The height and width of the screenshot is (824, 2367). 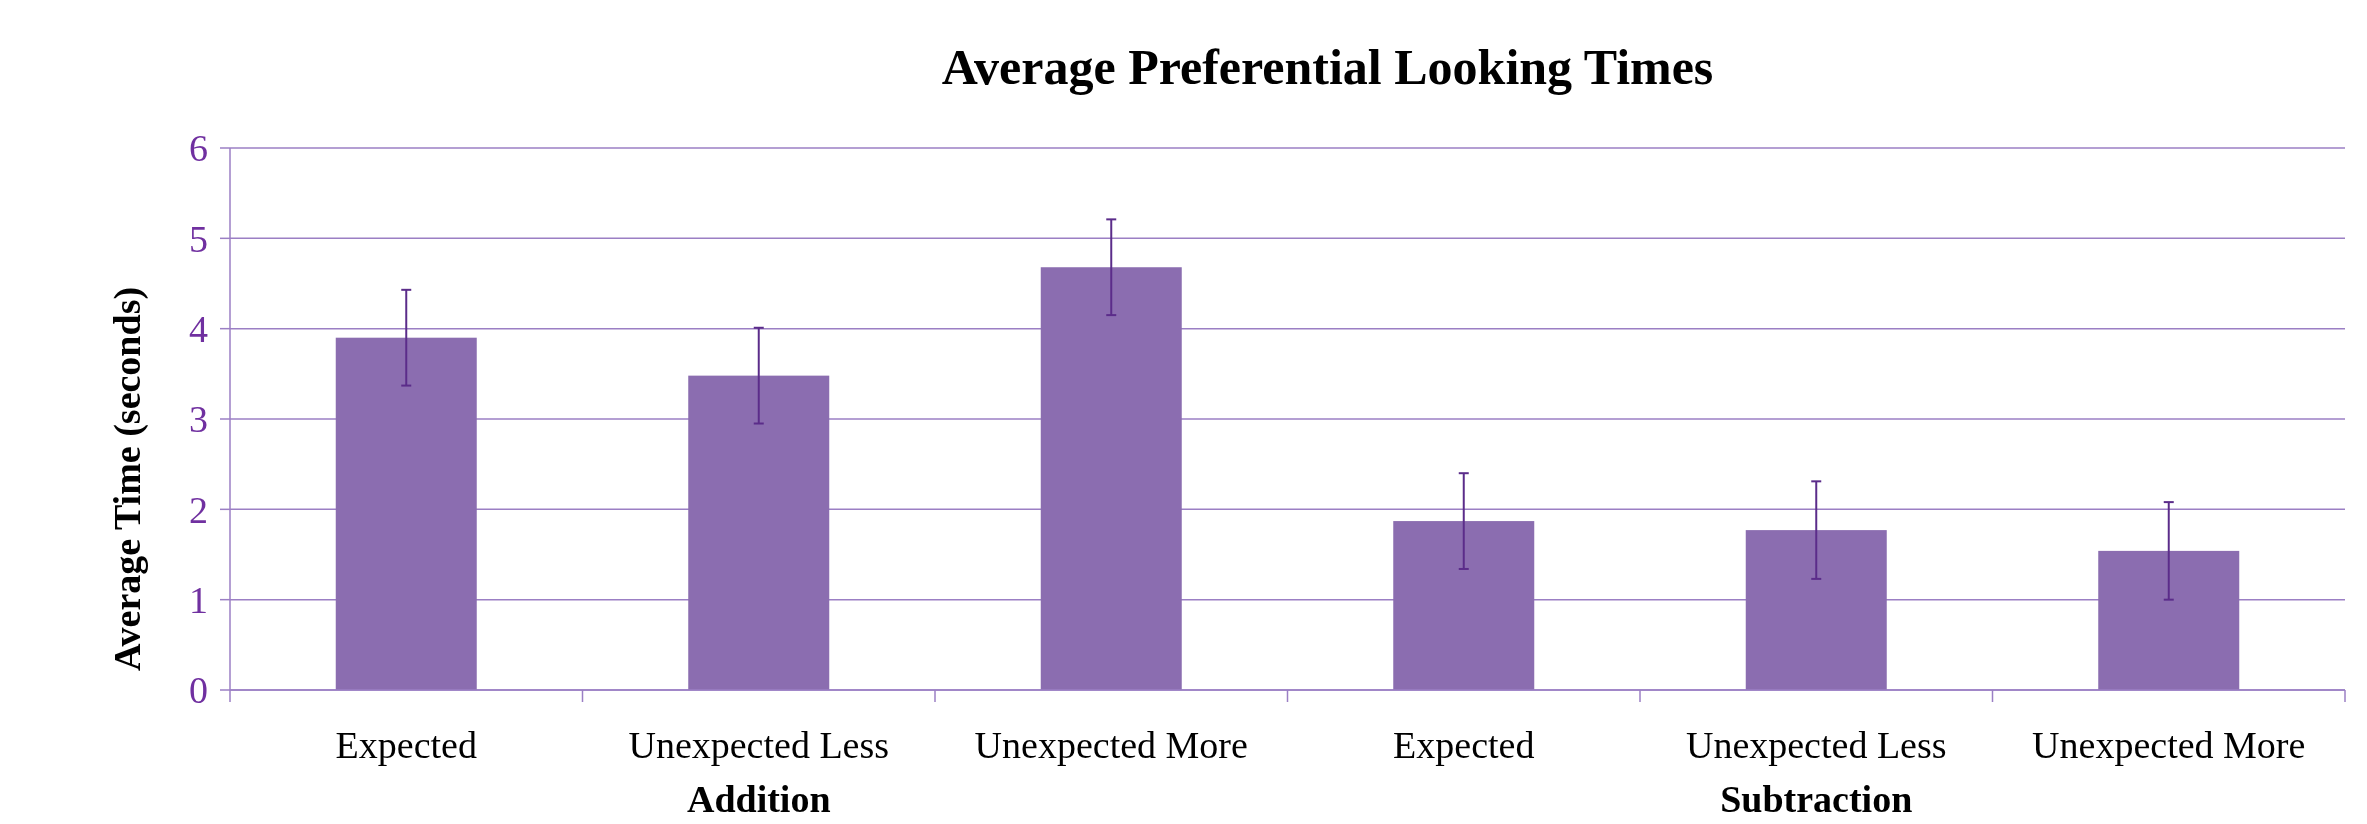 What do you see at coordinates (198, 148) in the screenshot?
I see `y-tick-label: 6` at bounding box center [198, 148].